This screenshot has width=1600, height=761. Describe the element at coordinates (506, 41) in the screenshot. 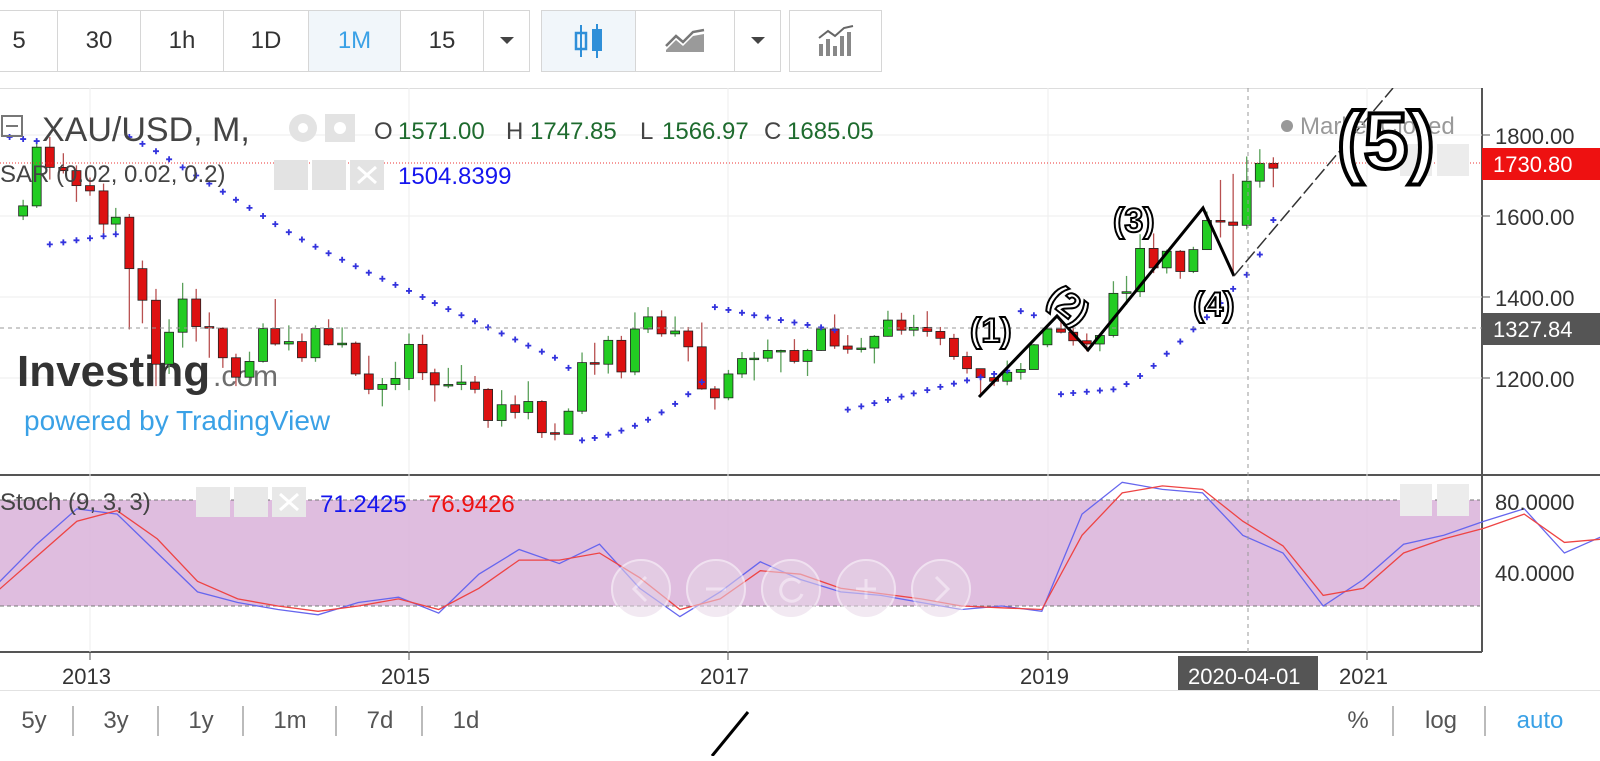

I see `interval-dropdown-button` at that location.